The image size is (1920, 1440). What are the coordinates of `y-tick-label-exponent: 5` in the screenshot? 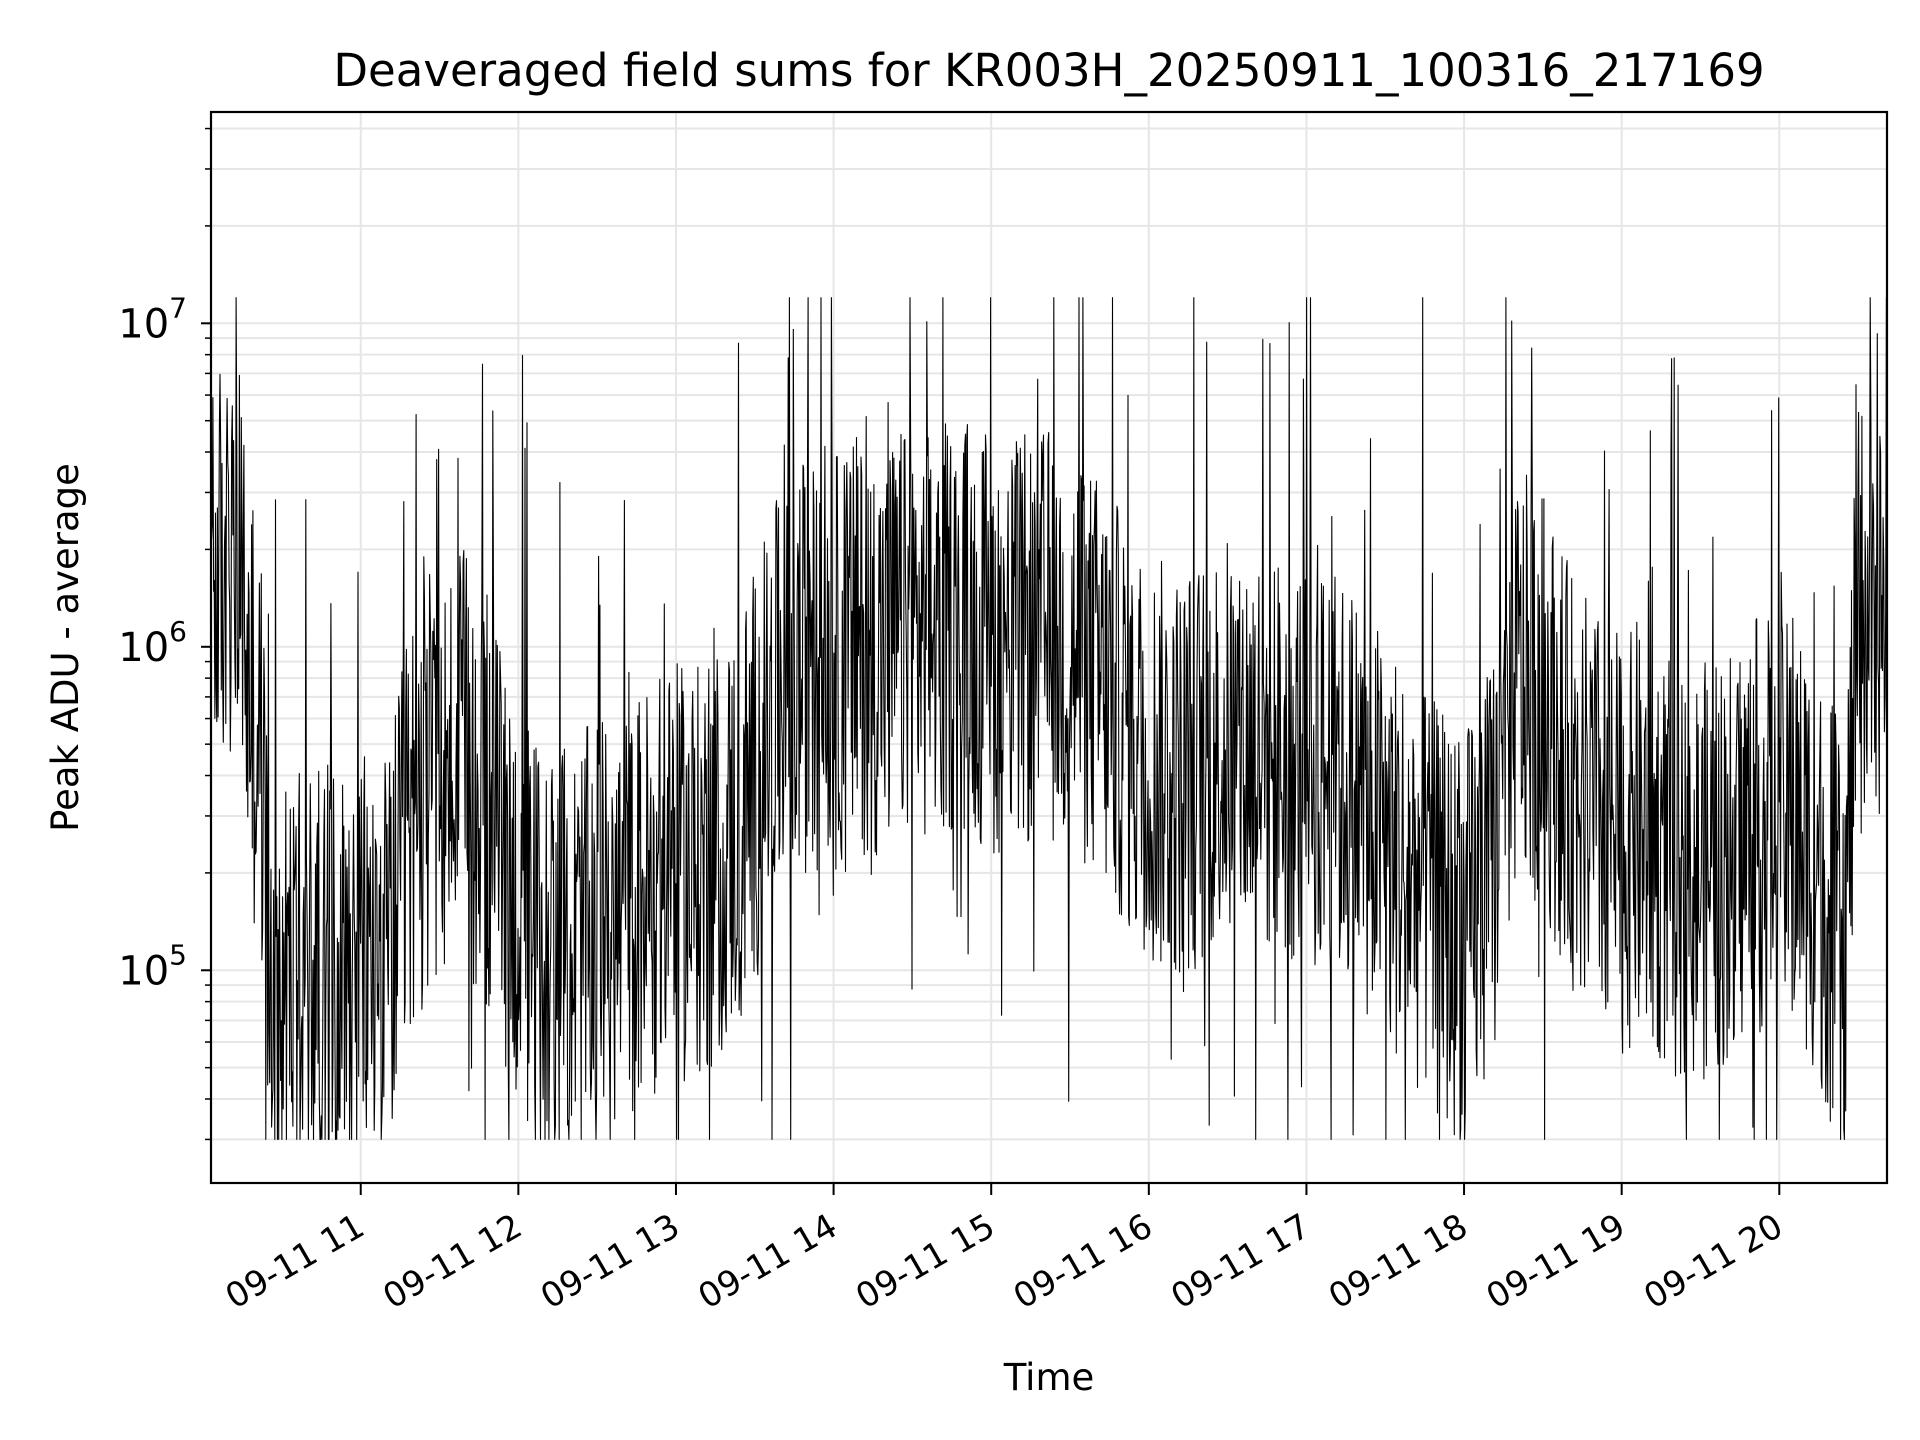 It's located at (178, 954).